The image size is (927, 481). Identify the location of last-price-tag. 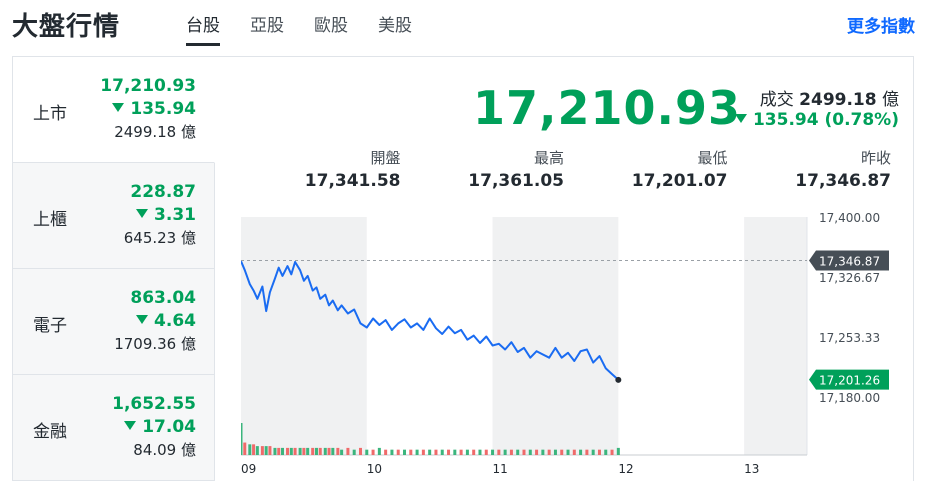
(849, 379).